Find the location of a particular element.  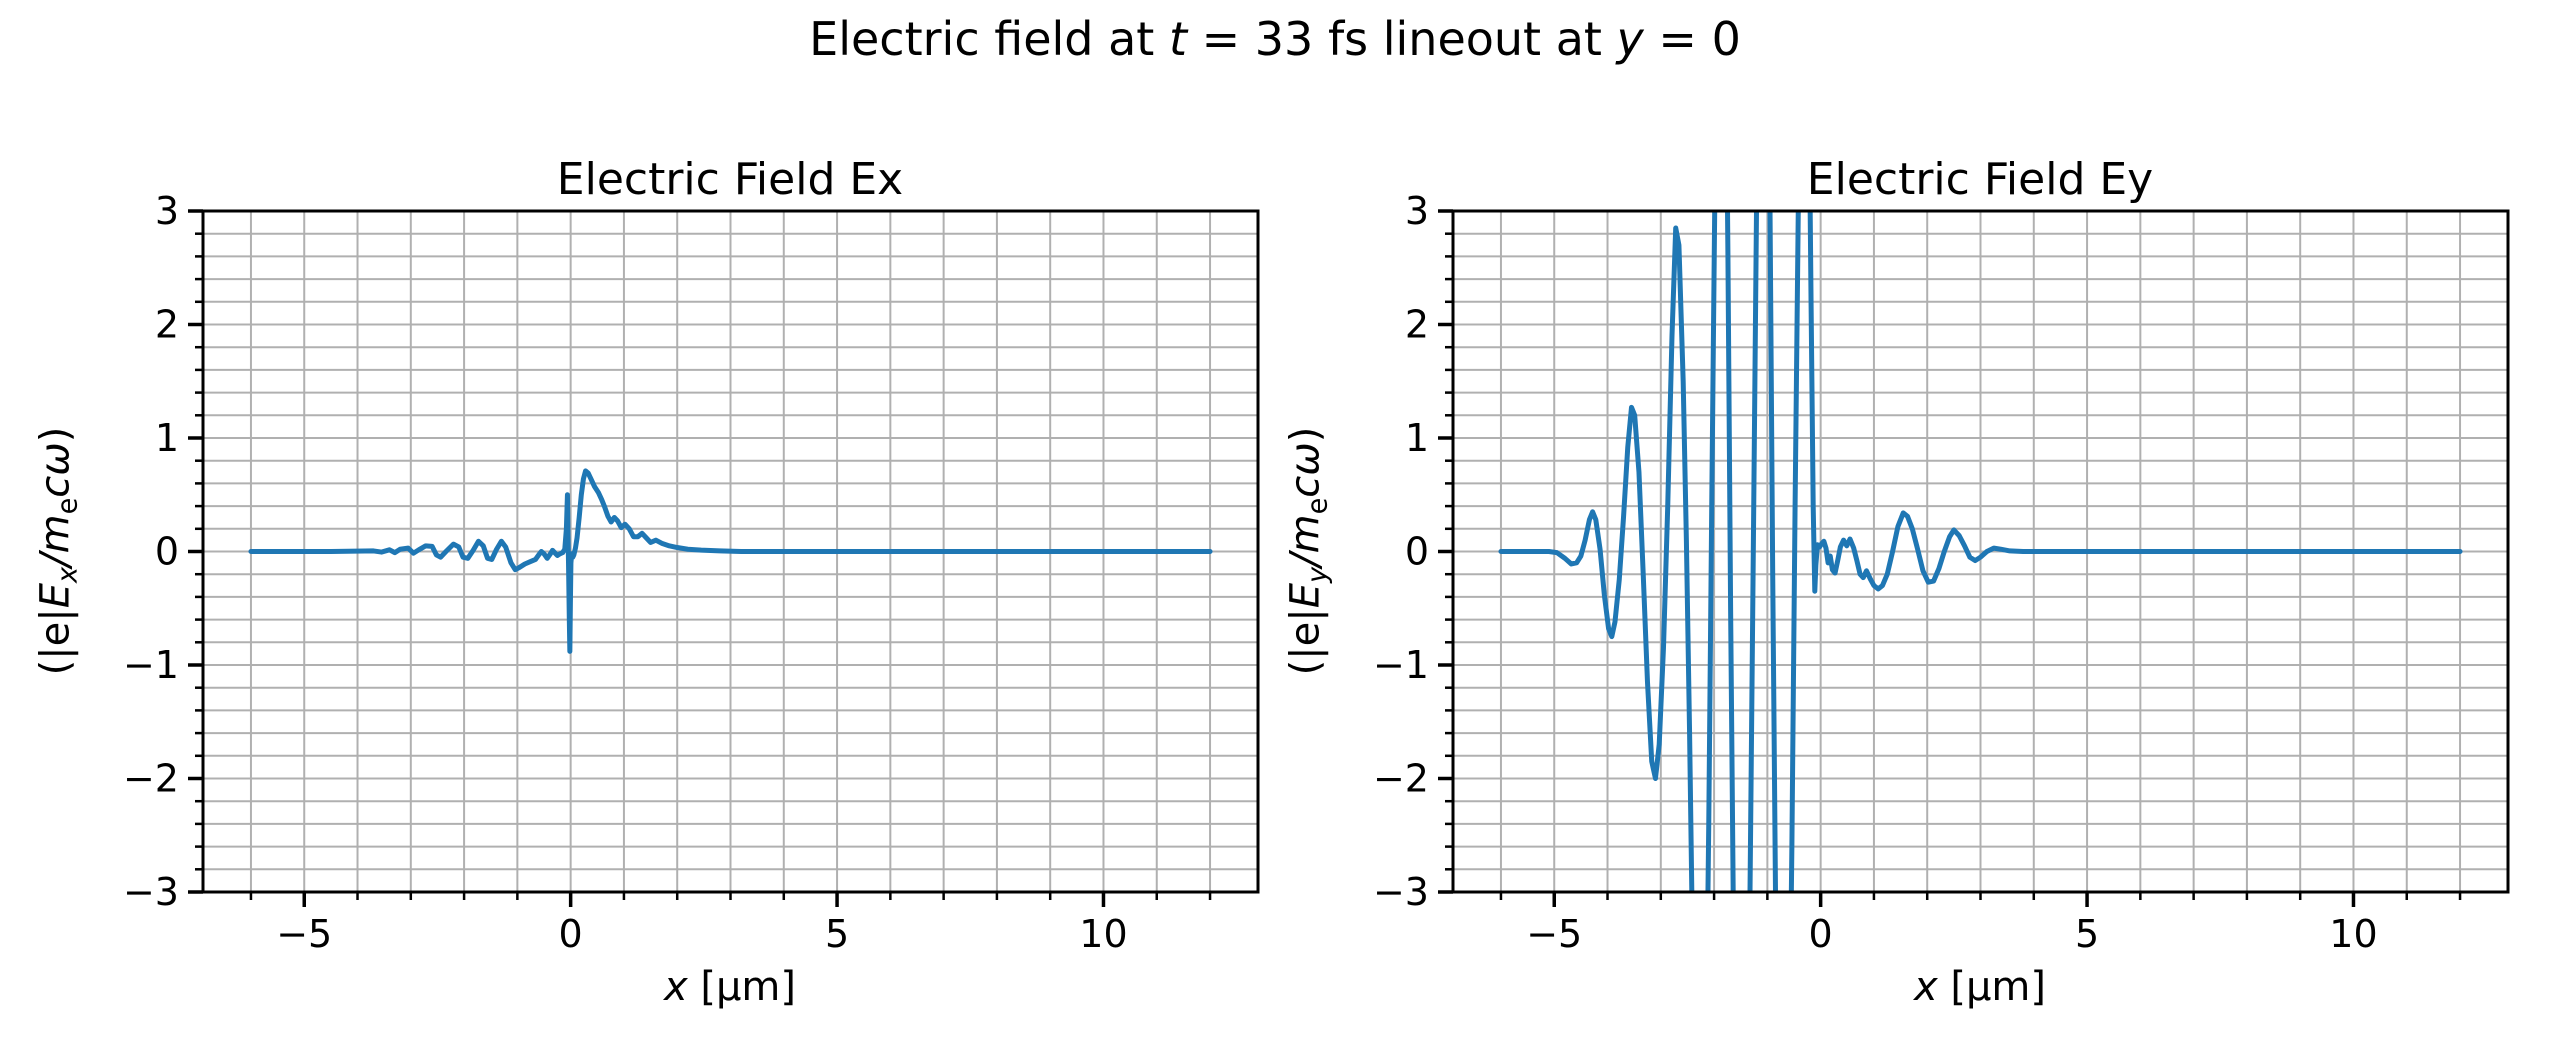

subplot-ex-ylabel: (|e|Ex/mecω) is located at coordinates (58, 551).